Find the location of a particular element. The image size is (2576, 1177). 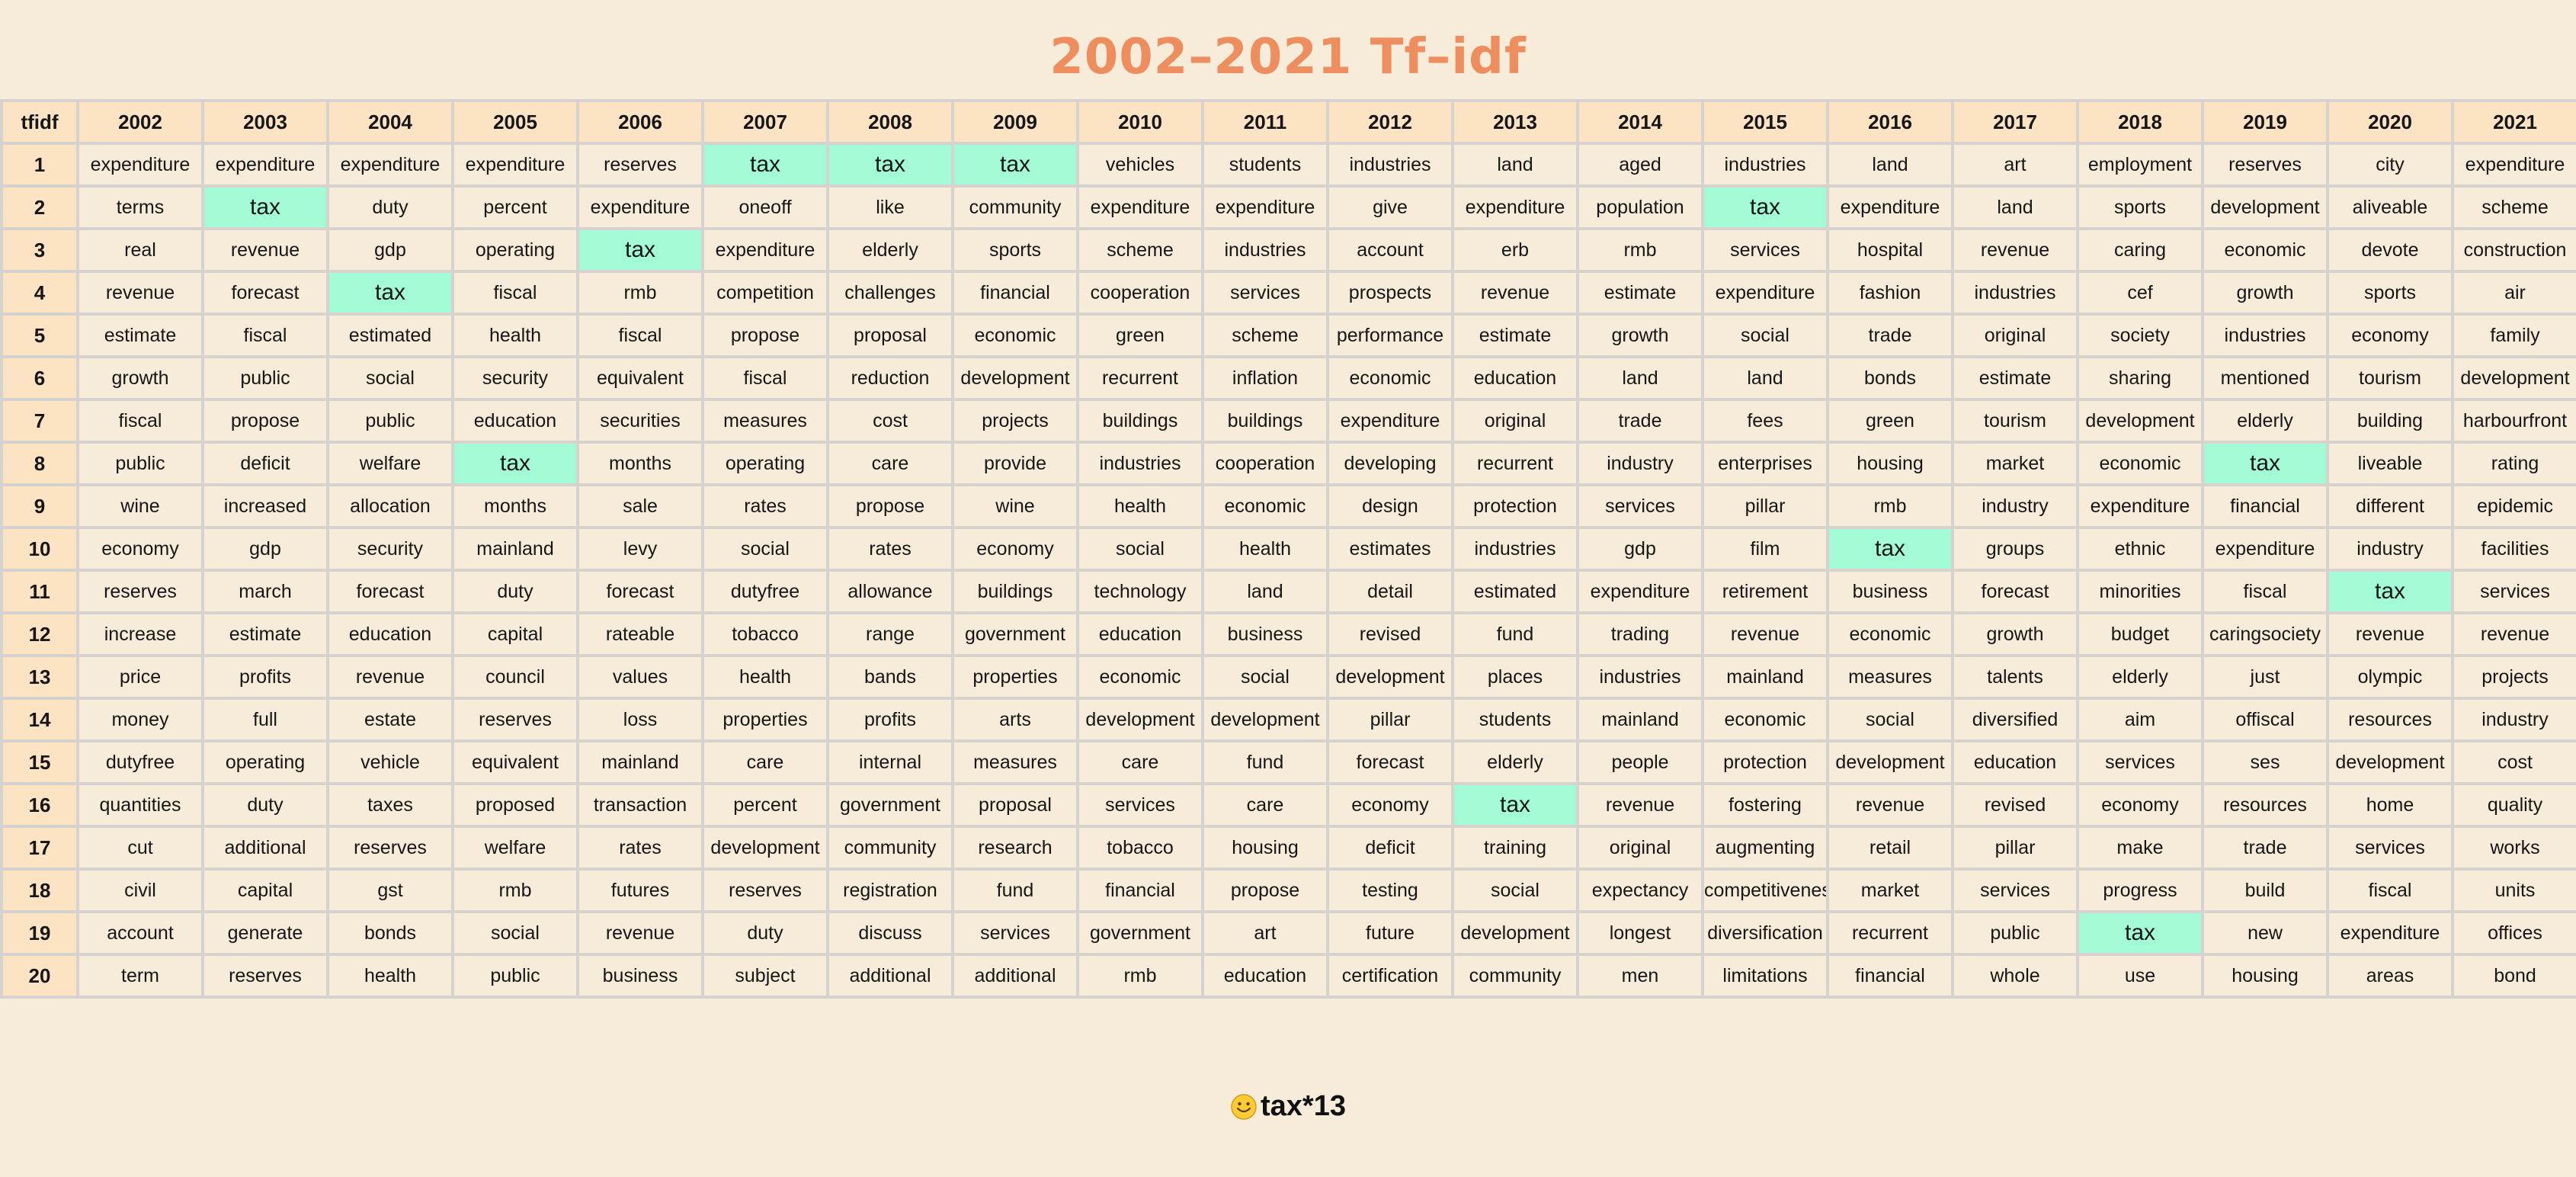

term-cell: testing is located at coordinates (1390, 891).